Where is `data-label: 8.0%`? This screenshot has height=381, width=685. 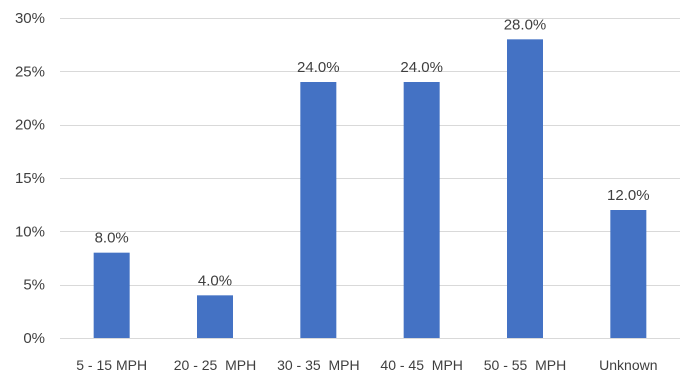 data-label: 8.0% is located at coordinates (112, 238).